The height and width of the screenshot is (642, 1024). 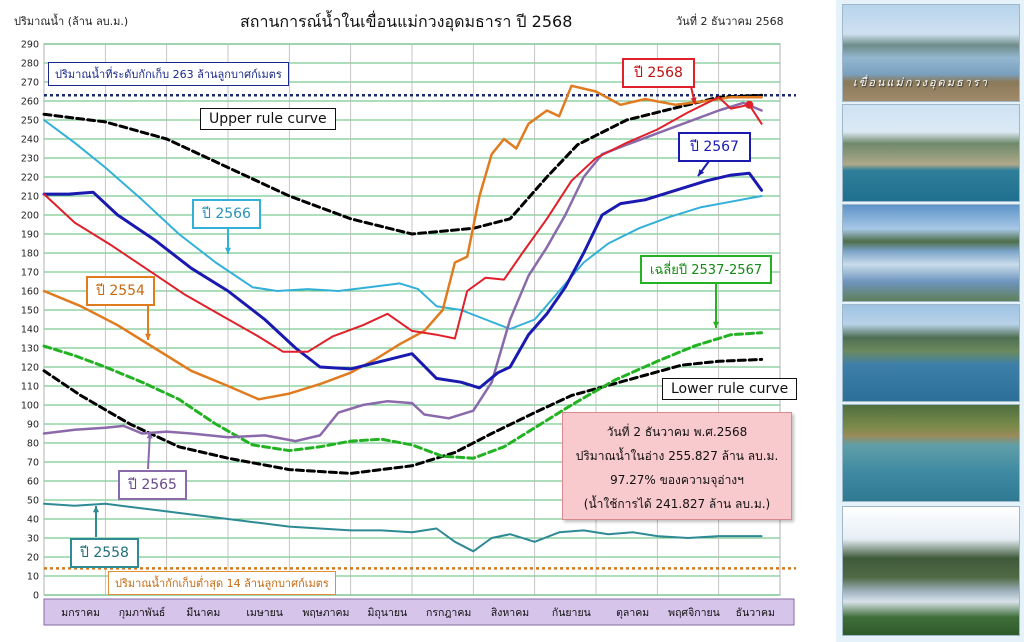 What do you see at coordinates (701, 172) in the screenshot?
I see `arrow-2567-head` at bounding box center [701, 172].